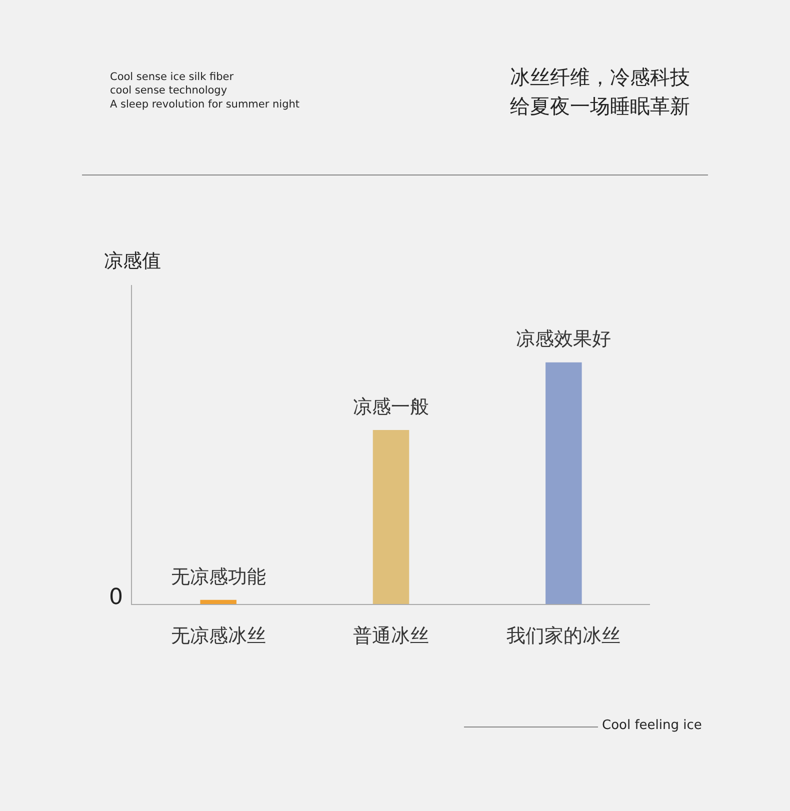  Describe the element at coordinates (205, 90) in the screenshot. I see `text: Cool sense ice silk fiber cool sense technology A sleep revolution for summer night` at that location.